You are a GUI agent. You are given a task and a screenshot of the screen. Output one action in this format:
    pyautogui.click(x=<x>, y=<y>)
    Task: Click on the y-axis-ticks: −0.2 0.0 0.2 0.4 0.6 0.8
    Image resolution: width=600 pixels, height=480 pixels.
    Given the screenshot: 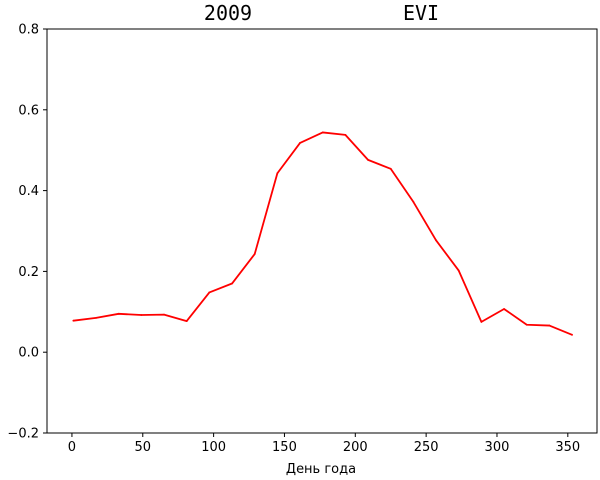 What is the action you would take?
    pyautogui.click(x=27, y=232)
    